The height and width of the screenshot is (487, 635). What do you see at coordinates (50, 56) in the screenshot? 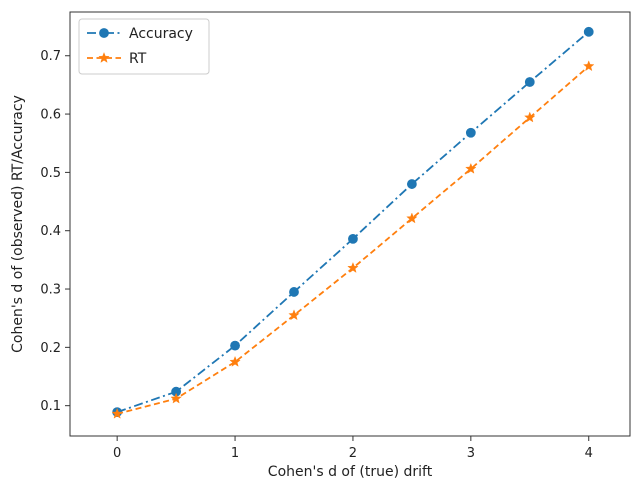
I see `y-tick-label: 0.7` at bounding box center [50, 56].